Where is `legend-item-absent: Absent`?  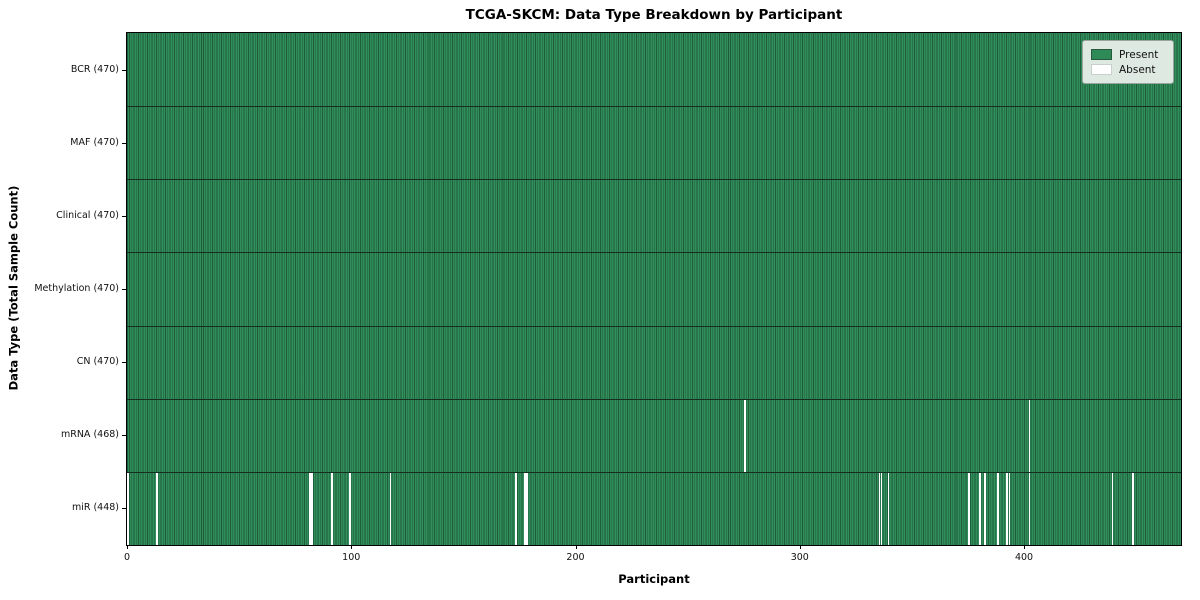 legend-item-absent: Absent is located at coordinates (1128, 69).